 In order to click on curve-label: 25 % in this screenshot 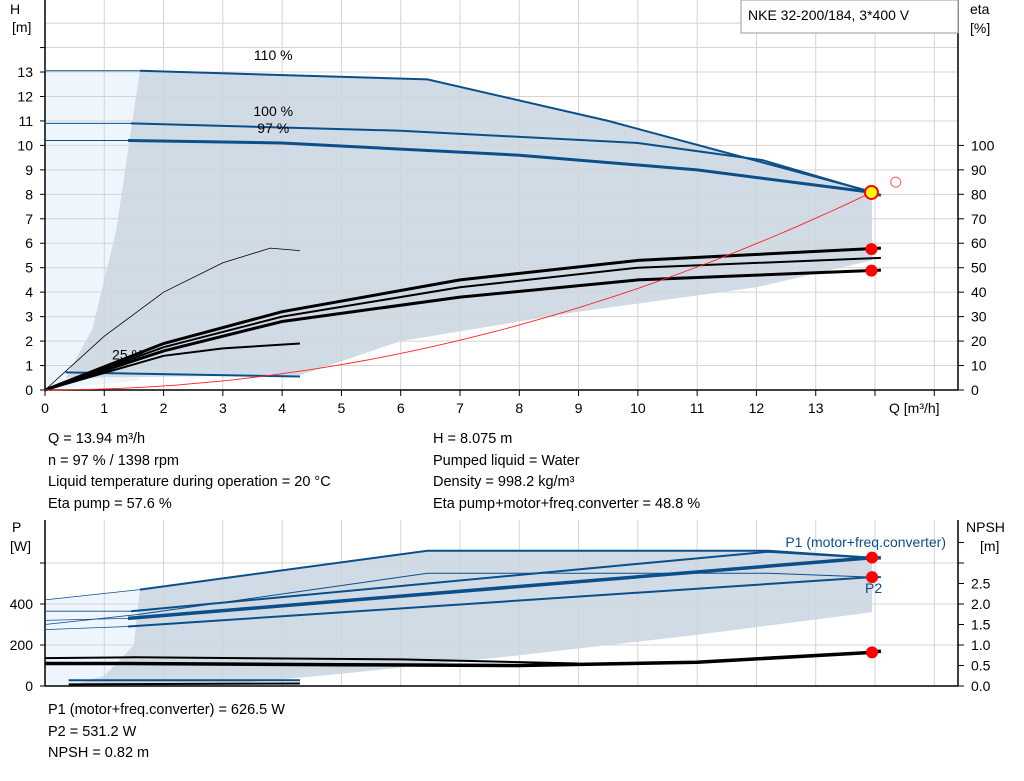, I will do `click(128, 354)`.